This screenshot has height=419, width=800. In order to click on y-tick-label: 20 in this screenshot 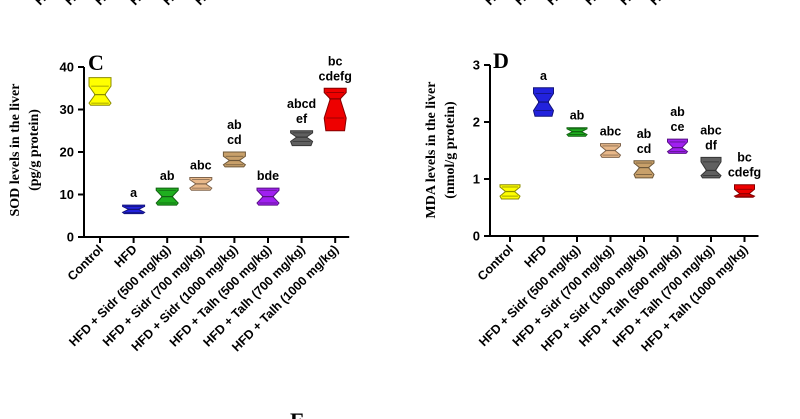, I will do `click(67, 152)`.